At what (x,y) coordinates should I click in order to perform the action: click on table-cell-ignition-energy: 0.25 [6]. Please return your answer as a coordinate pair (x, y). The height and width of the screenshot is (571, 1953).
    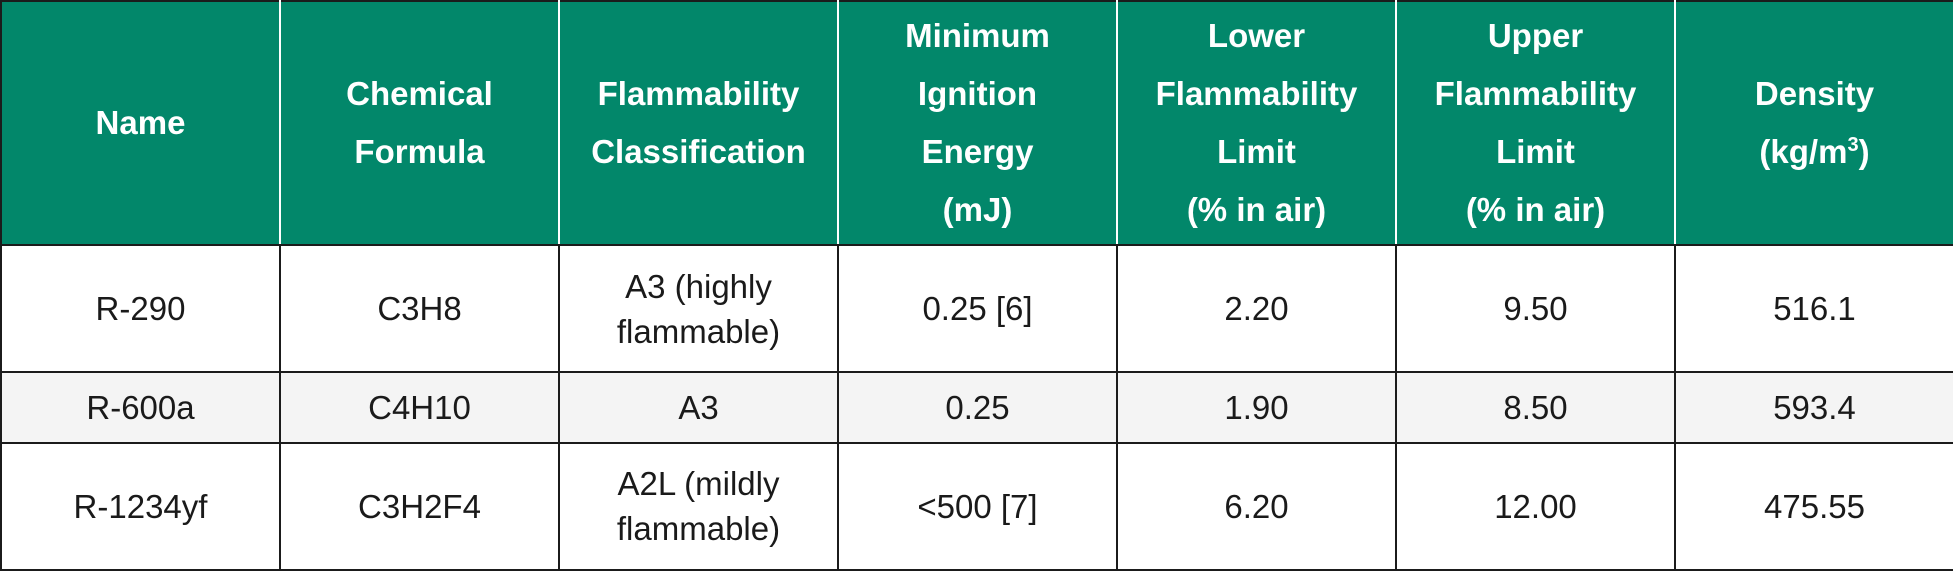
    Looking at the image, I should click on (977, 308).